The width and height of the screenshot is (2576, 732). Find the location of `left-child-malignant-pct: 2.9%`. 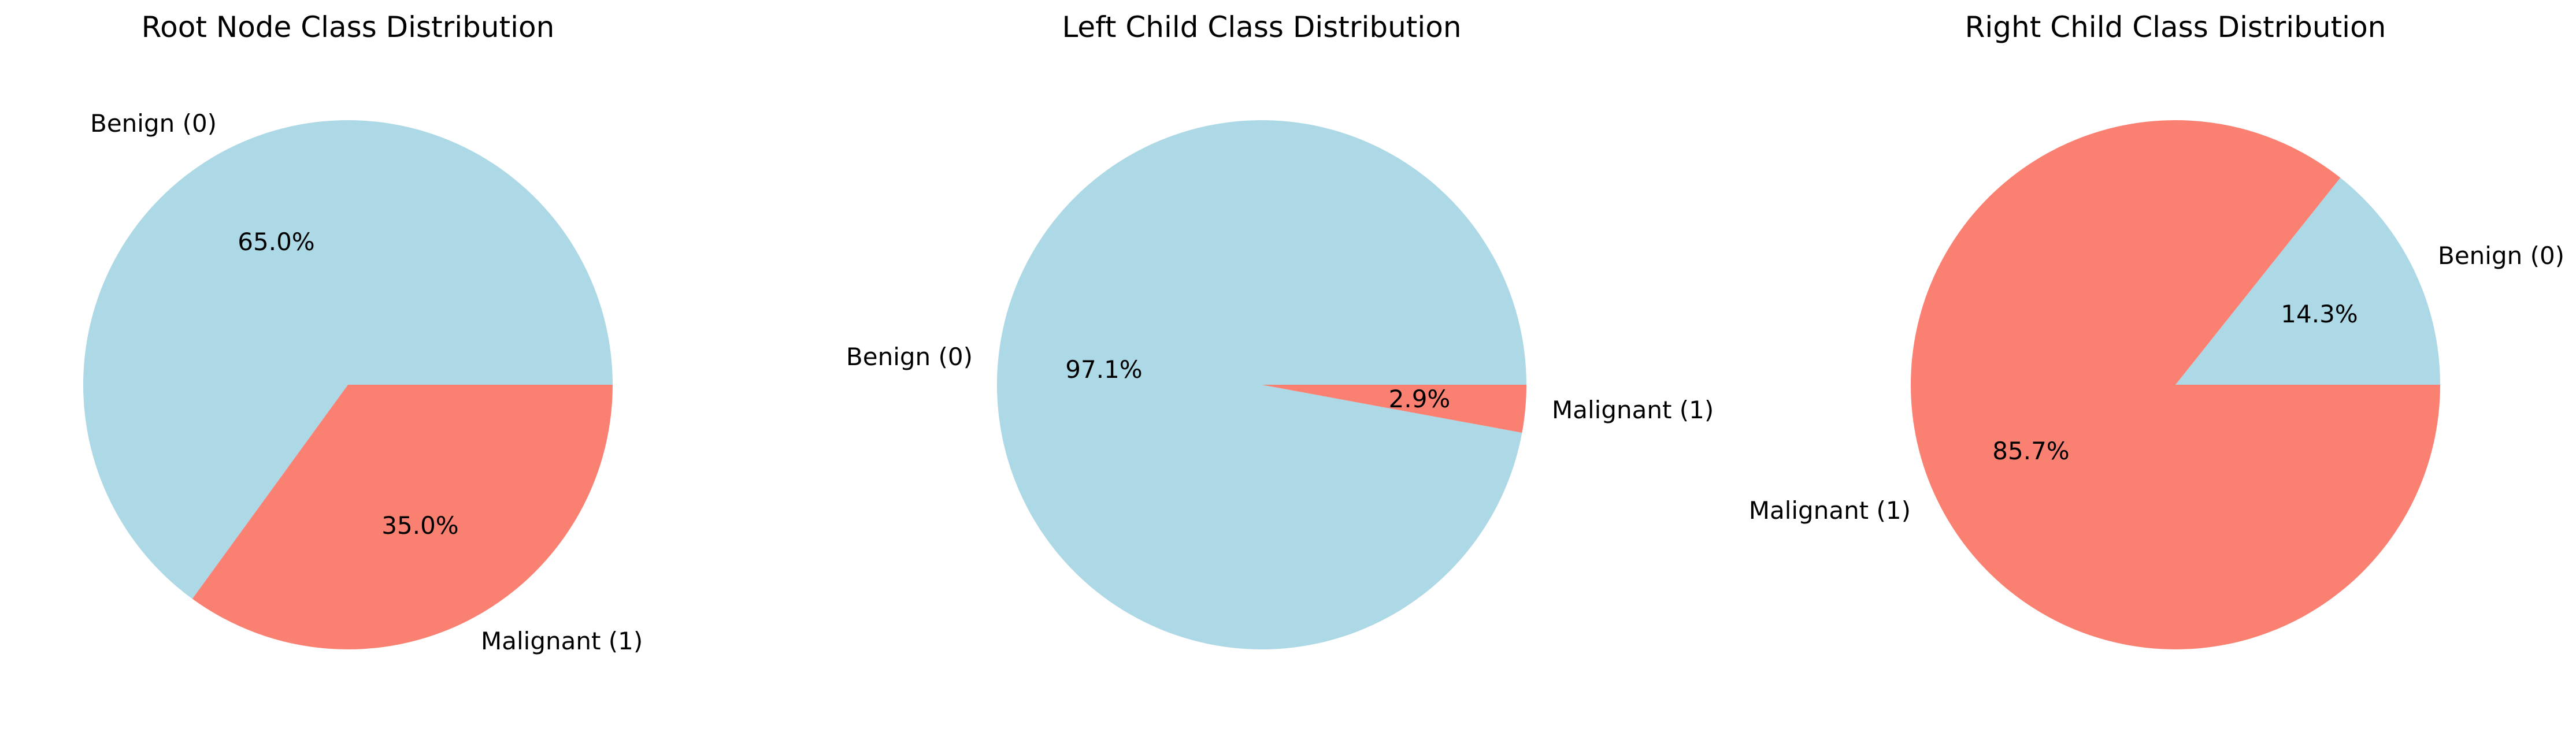

left-child-malignant-pct: 2.9% is located at coordinates (1420, 399).